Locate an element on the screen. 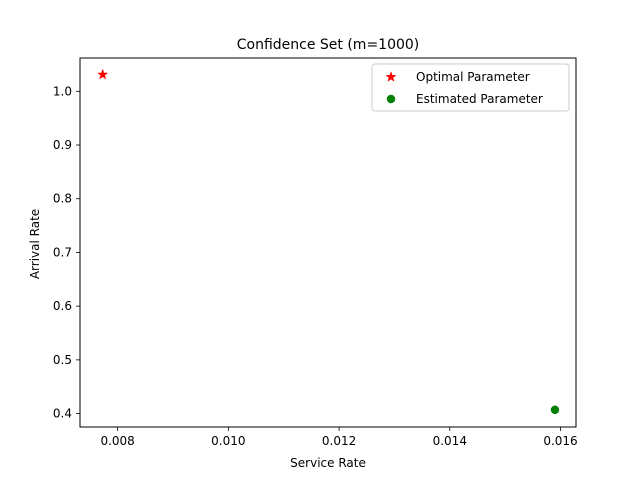 This screenshot has height=480, width=640. x-tick-label: 0.008 is located at coordinates (117, 441).